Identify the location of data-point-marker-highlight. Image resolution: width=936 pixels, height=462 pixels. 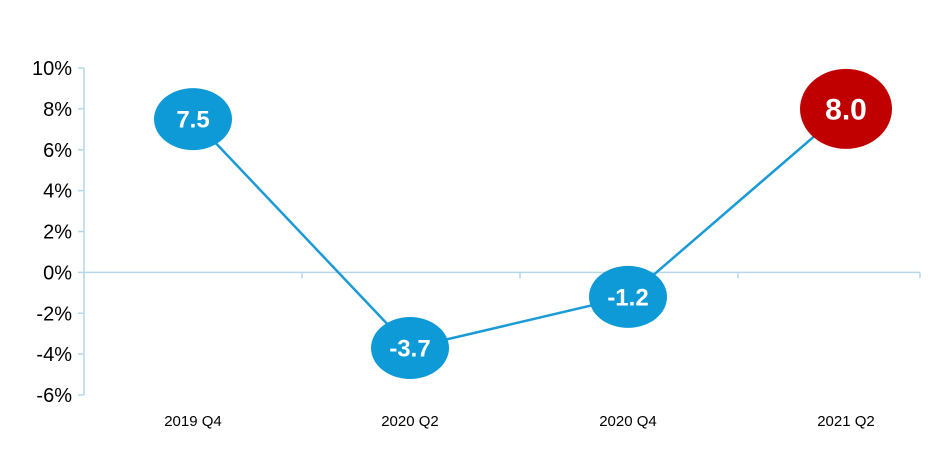
(846, 108).